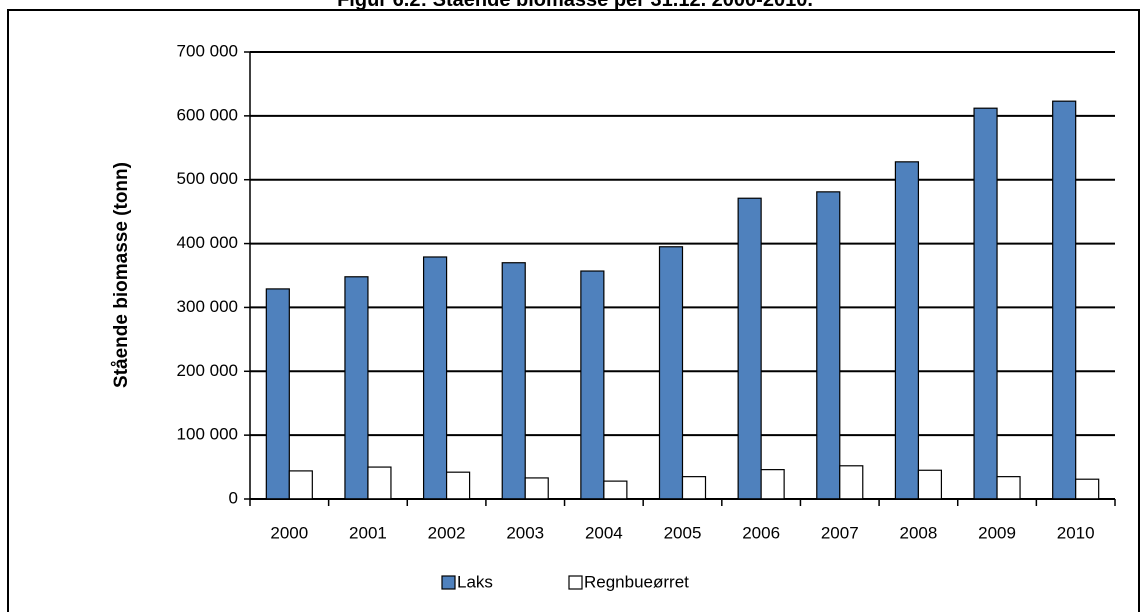 The height and width of the screenshot is (612, 1147). What do you see at coordinates (207, 50) in the screenshot?
I see `y-tick-label: 700 000` at bounding box center [207, 50].